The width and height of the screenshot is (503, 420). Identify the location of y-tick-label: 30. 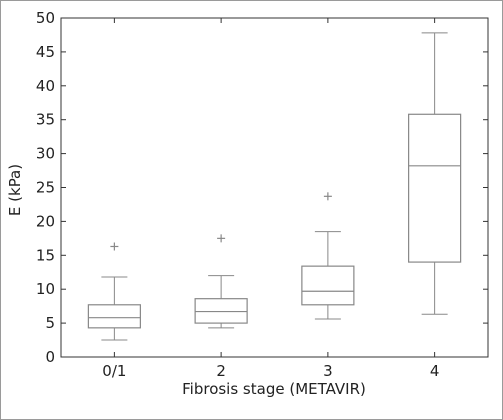
(45, 154).